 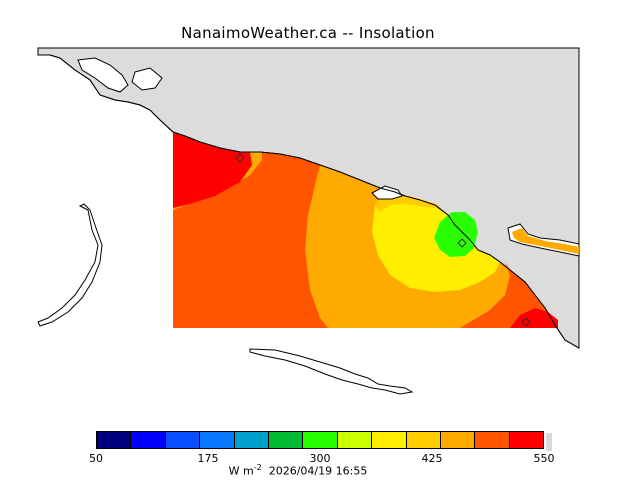 What do you see at coordinates (208, 458) in the screenshot?
I see `colorbar-tick-label: 175` at bounding box center [208, 458].